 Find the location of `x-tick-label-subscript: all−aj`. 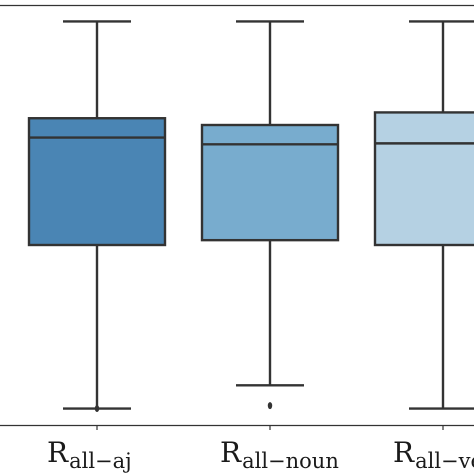

x-tick-label-subscript: all−aj is located at coordinates (100, 461).